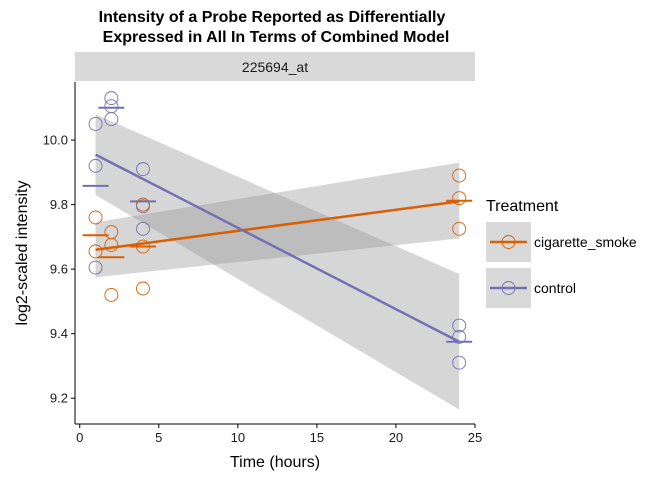 This screenshot has height=480, width=672. What do you see at coordinates (238, 437) in the screenshot?
I see `x-tick-label-2: 10` at bounding box center [238, 437].